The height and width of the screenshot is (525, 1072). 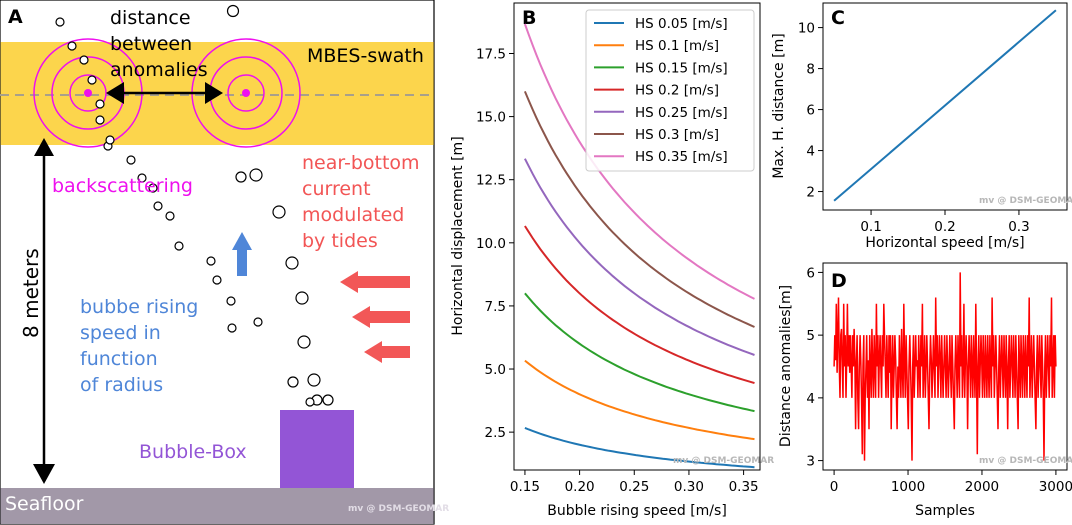 What do you see at coordinates (810, 193) in the screenshot?
I see `panel-c-y-tick-label: 2` at bounding box center [810, 193].